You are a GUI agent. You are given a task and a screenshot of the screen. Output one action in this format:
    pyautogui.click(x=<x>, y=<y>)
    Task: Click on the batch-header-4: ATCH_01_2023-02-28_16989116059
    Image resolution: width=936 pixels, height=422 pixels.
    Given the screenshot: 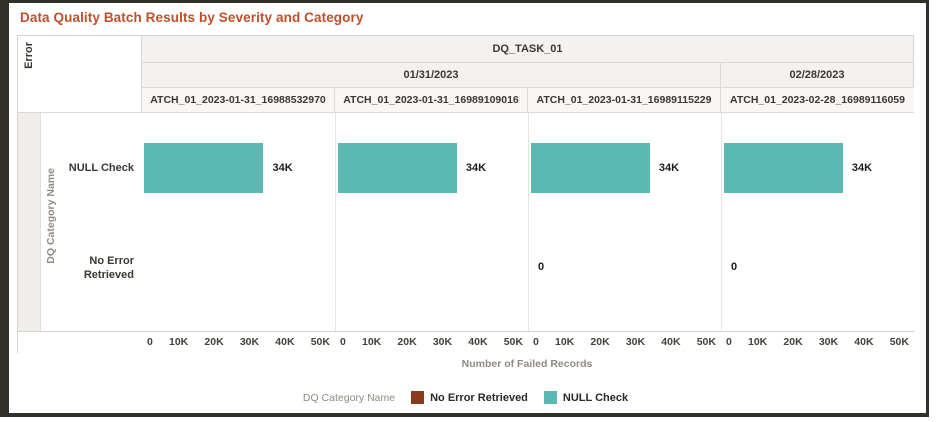 What is the action you would take?
    pyautogui.click(x=817, y=100)
    